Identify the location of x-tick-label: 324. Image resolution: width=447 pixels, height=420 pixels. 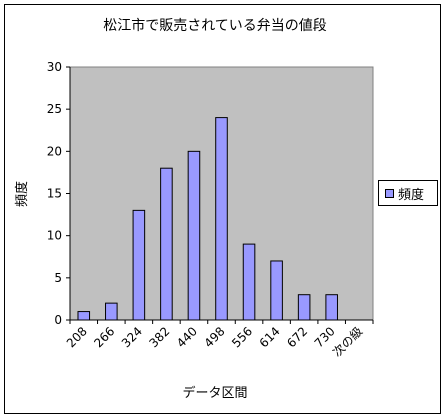
(132, 337).